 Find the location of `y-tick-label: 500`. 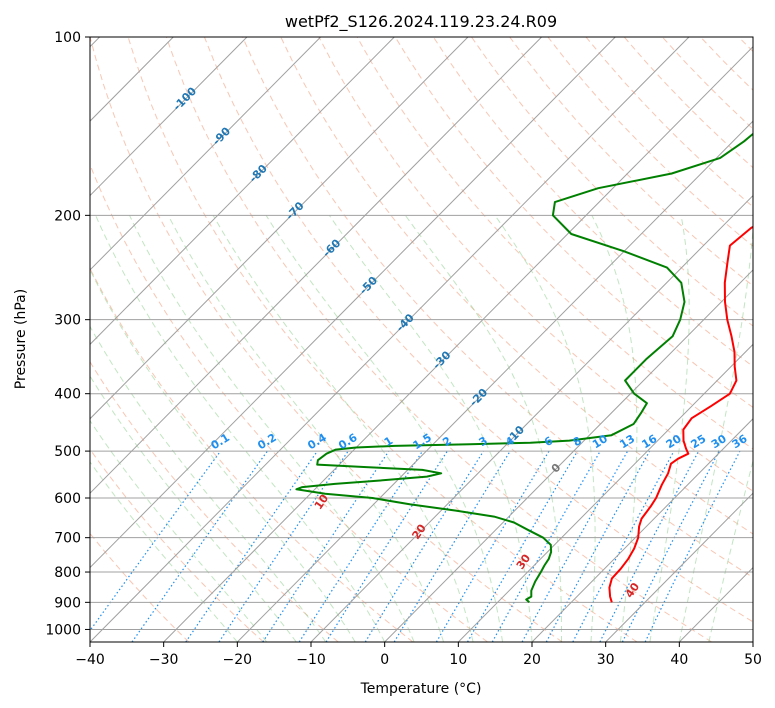

y-tick-label: 500 is located at coordinates (67, 452).